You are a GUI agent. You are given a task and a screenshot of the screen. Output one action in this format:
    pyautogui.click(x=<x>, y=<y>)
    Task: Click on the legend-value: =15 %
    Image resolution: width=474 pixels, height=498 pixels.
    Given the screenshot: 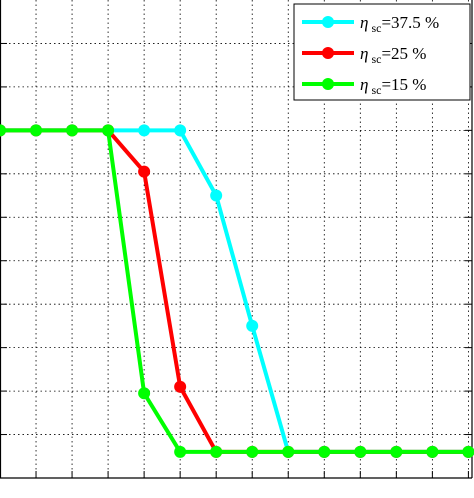 What is the action you would take?
    pyautogui.click(x=403, y=84)
    